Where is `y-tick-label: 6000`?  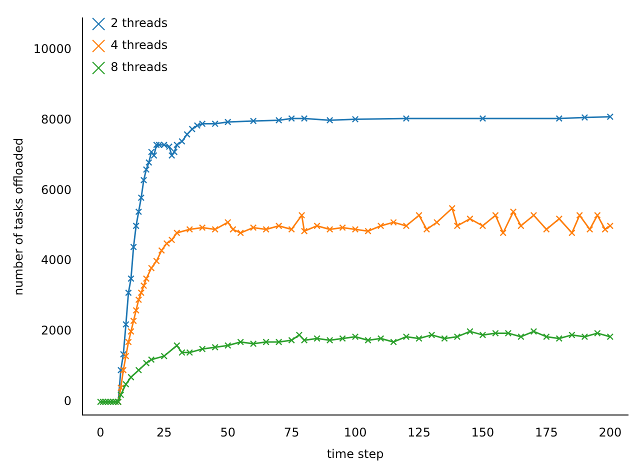 y-tick-label: 6000 is located at coordinates (56, 189).